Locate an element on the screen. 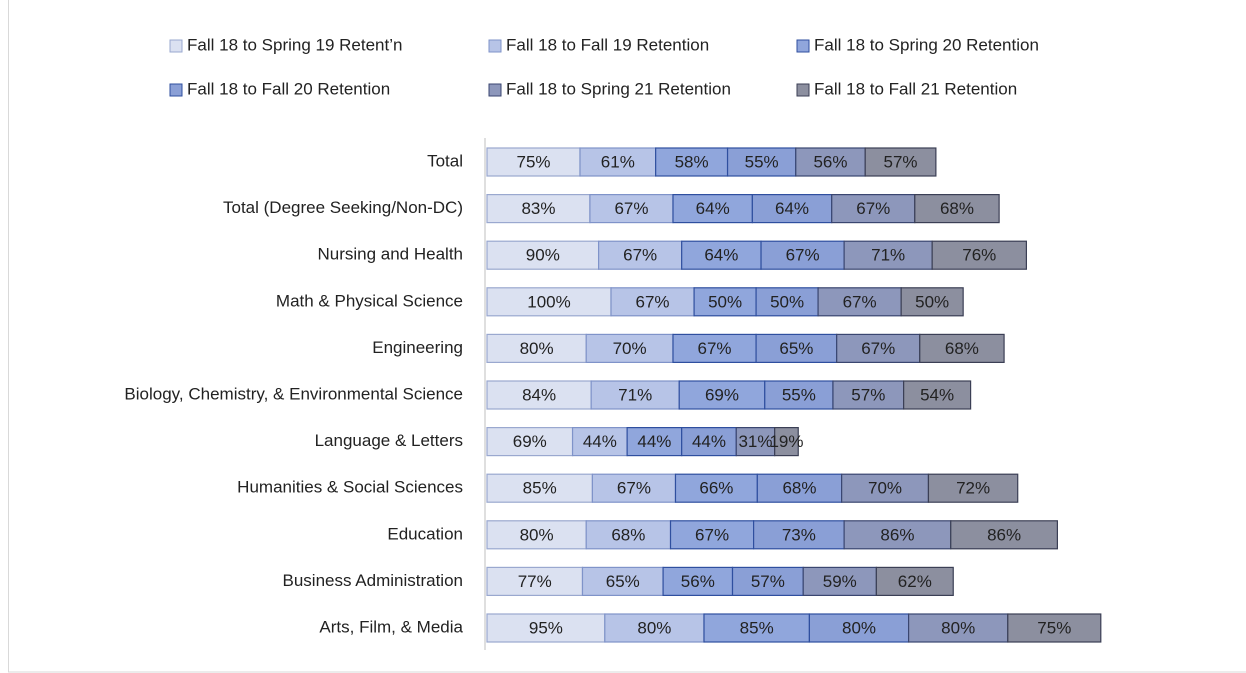 The width and height of the screenshot is (1246, 673). category-label: Nursing and Health is located at coordinates (390, 254).